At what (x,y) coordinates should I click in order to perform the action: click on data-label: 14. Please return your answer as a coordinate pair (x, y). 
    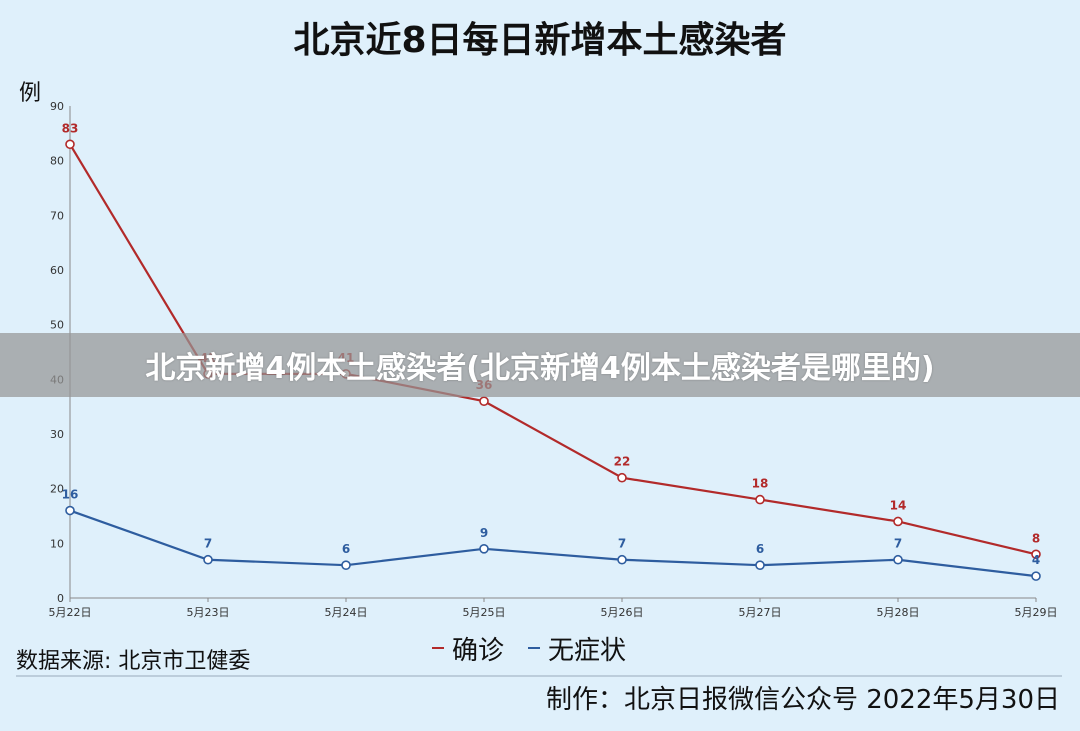
    Looking at the image, I should click on (898, 505).